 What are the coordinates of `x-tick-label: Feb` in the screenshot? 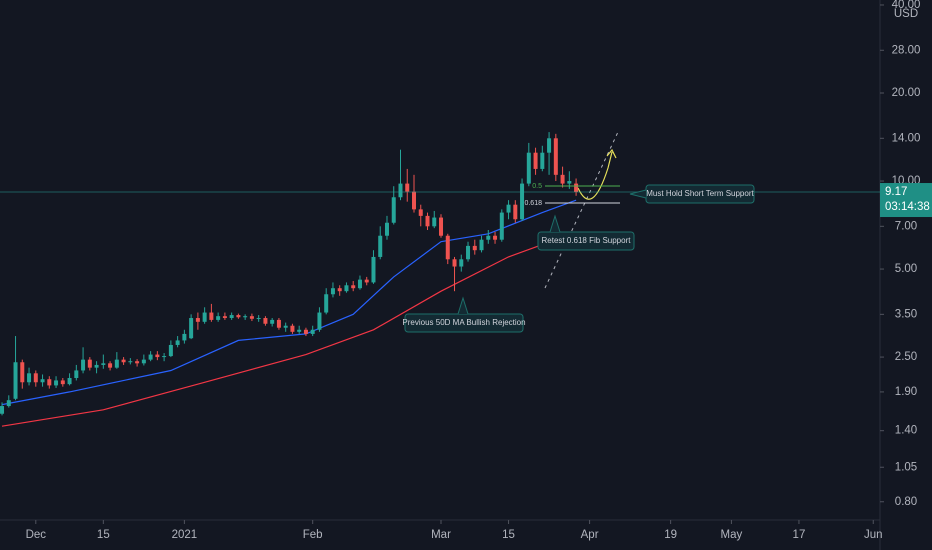 It's located at (313, 535).